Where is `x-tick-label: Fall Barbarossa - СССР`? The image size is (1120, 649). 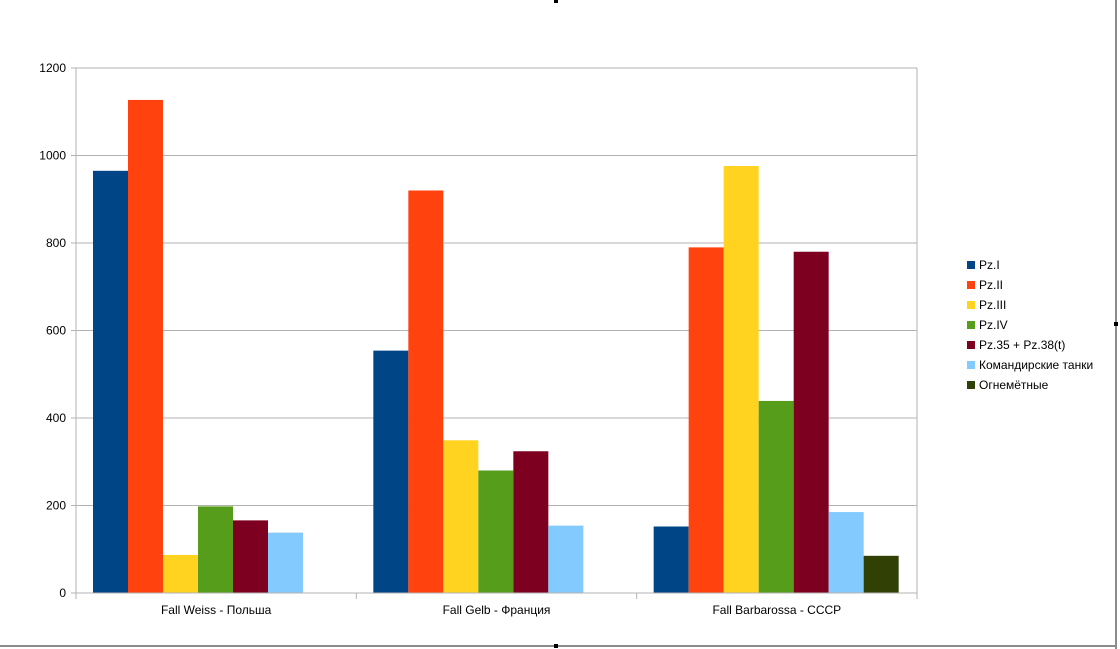 x-tick-label: Fall Barbarossa - СССР is located at coordinates (776, 610).